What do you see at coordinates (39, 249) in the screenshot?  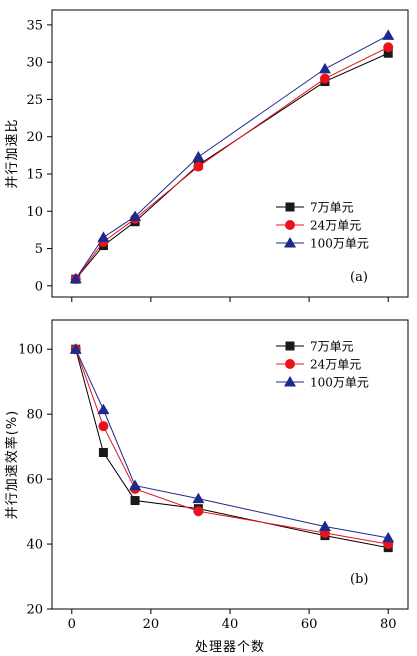 I see `y-tick-label: 5` at bounding box center [39, 249].